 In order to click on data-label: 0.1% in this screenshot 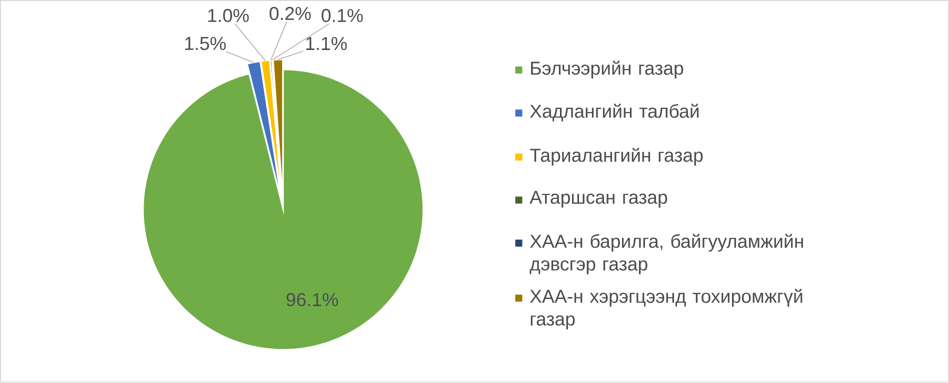, I will do `click(342, 15)`.